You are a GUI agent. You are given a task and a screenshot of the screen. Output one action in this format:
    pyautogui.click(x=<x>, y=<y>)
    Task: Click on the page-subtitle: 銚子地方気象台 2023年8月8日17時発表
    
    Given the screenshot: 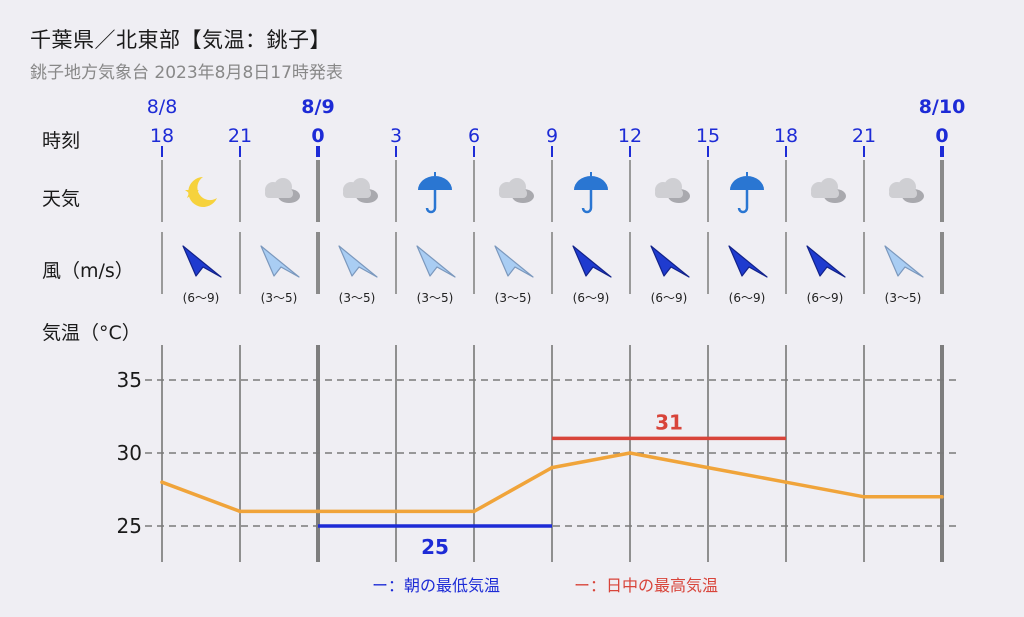 What is the action you would take?
    pyautogui.click(x=186, y=73)
    